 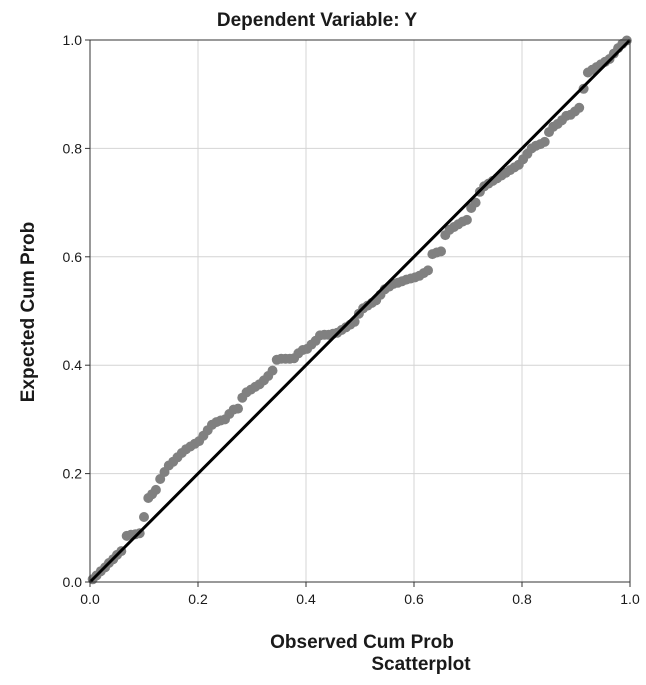 I want to click on y-tick-label: 0.4, so click(x=73, y=365).